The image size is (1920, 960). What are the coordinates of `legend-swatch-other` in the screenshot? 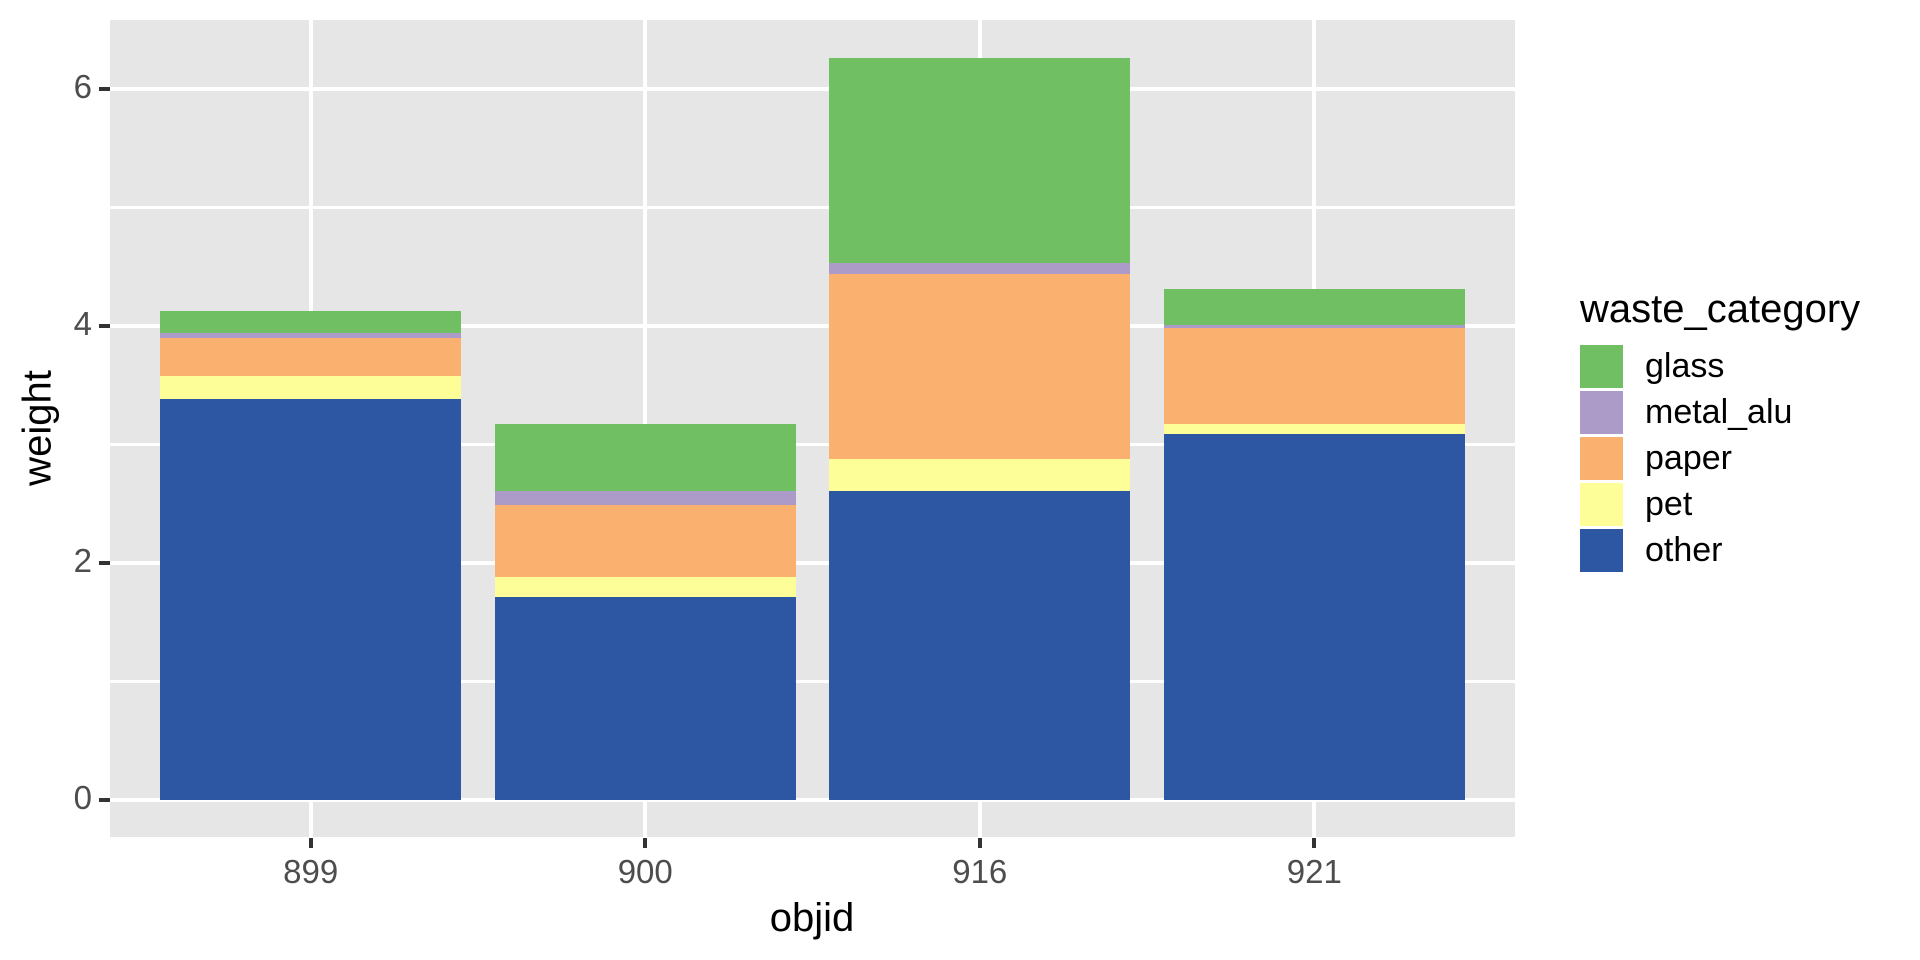 It's located at (1601, 550).